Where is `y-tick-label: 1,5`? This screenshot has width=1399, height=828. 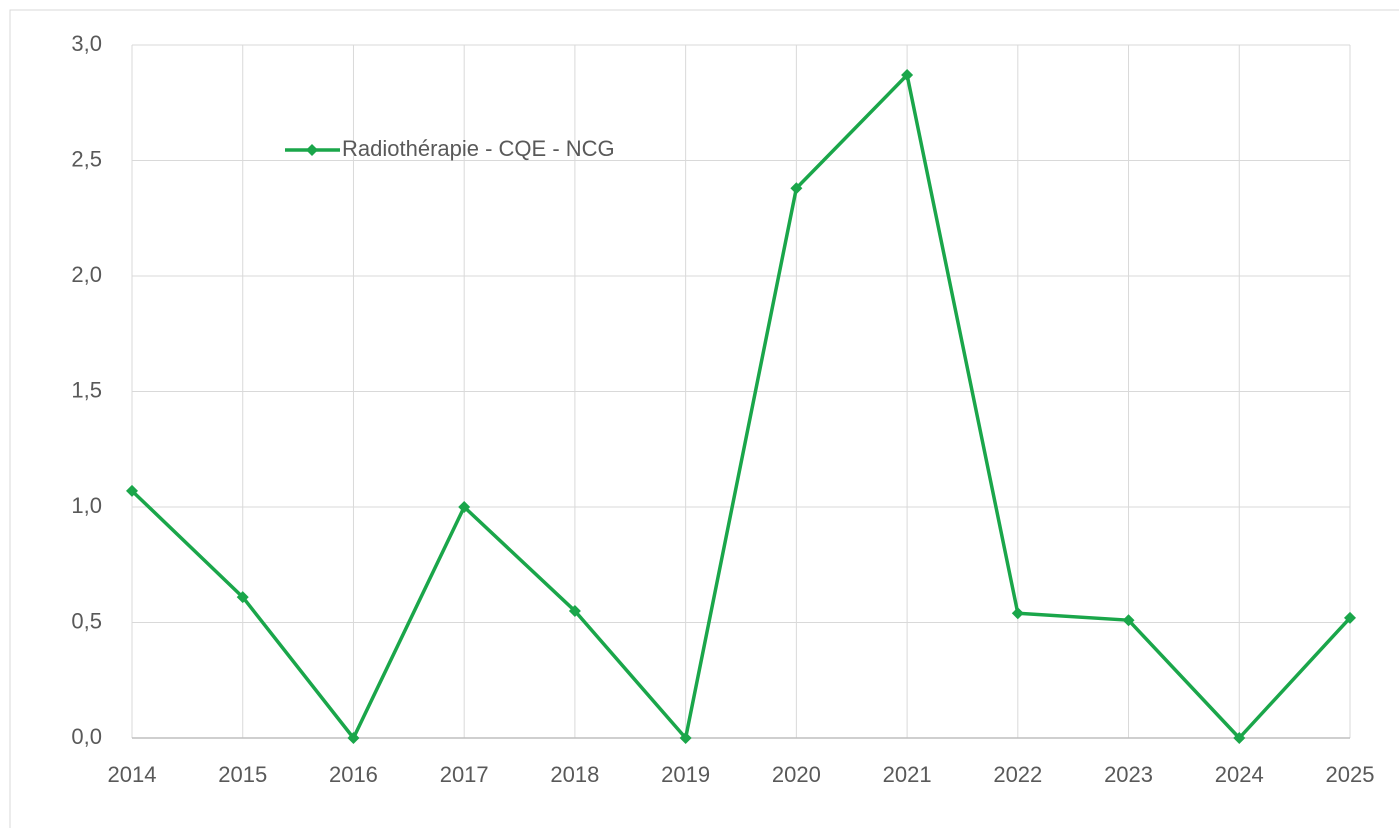 y-tick-label: 1,5 is located at coordinates (86, 389).